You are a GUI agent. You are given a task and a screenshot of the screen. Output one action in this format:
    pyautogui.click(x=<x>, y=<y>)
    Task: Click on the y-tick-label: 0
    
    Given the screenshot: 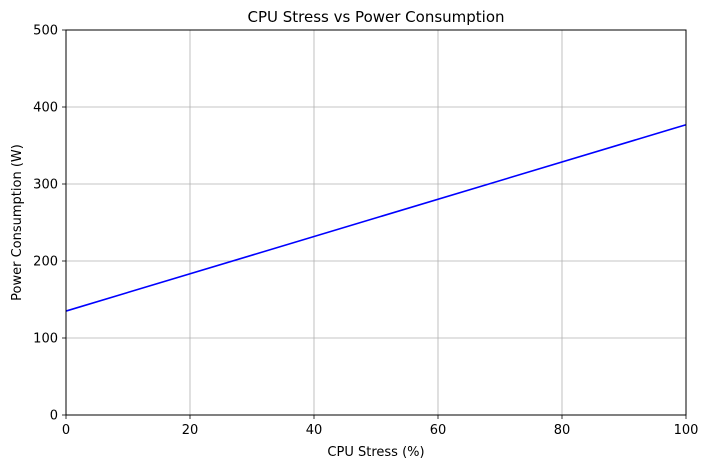 What is the action you would take?
    pyautogui.click(x=54, y=416)
    